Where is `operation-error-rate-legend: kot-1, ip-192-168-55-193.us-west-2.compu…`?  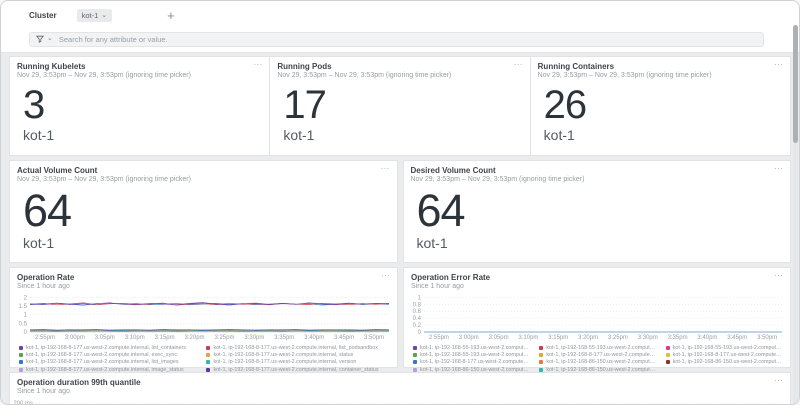 operation-error-rate-legend: kot-1, ip-192-168-55-193.us-west-2.compu… is located at coordinates (597, 357).